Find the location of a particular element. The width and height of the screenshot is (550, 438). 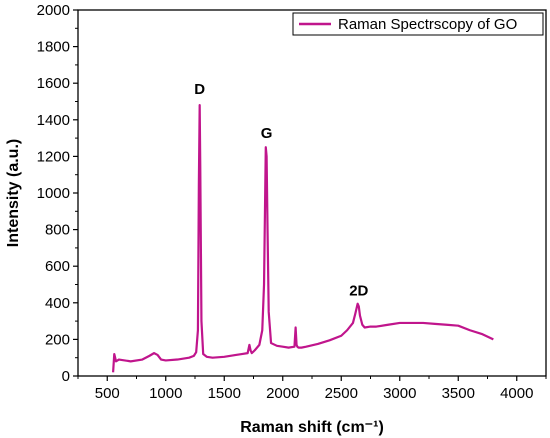

y-tick-label: 800 is located at coordinates (57, 230).